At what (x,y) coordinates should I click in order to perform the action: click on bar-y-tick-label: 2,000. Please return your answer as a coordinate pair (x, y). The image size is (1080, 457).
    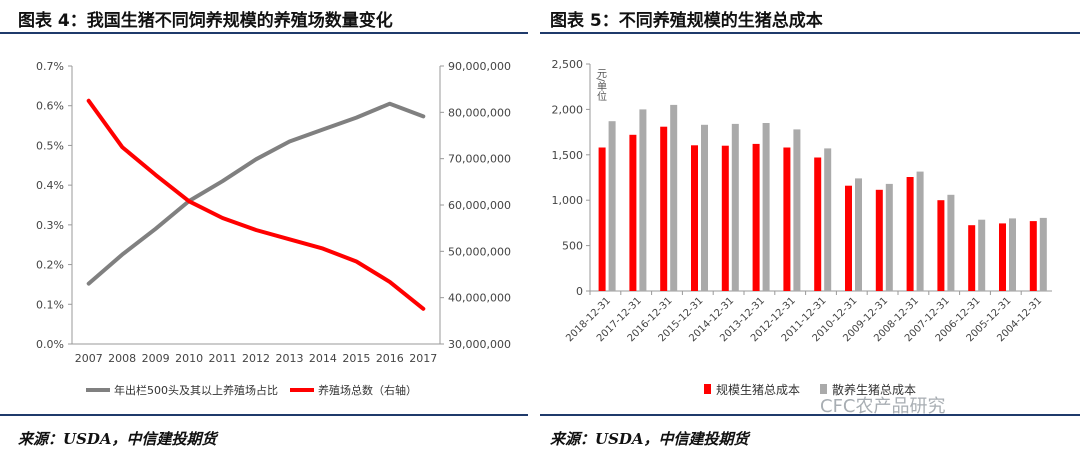
    Looking at the image, I should click on (568, 109).